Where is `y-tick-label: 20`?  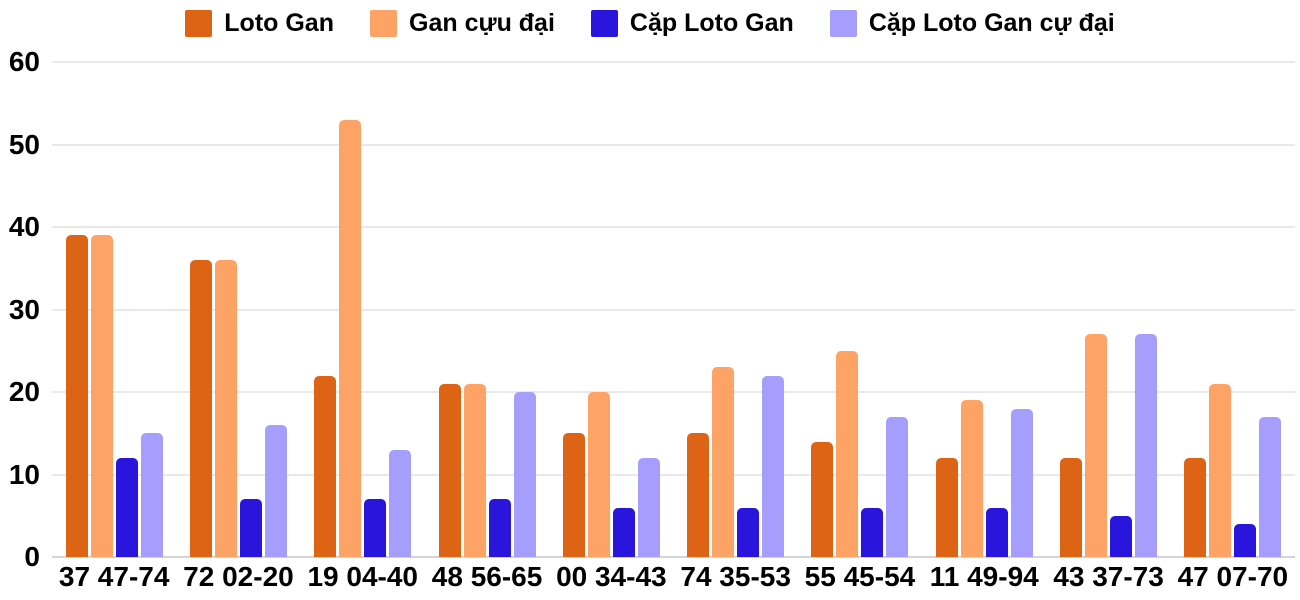
y-tick-label: 20 is located at coordinates (24, 391).